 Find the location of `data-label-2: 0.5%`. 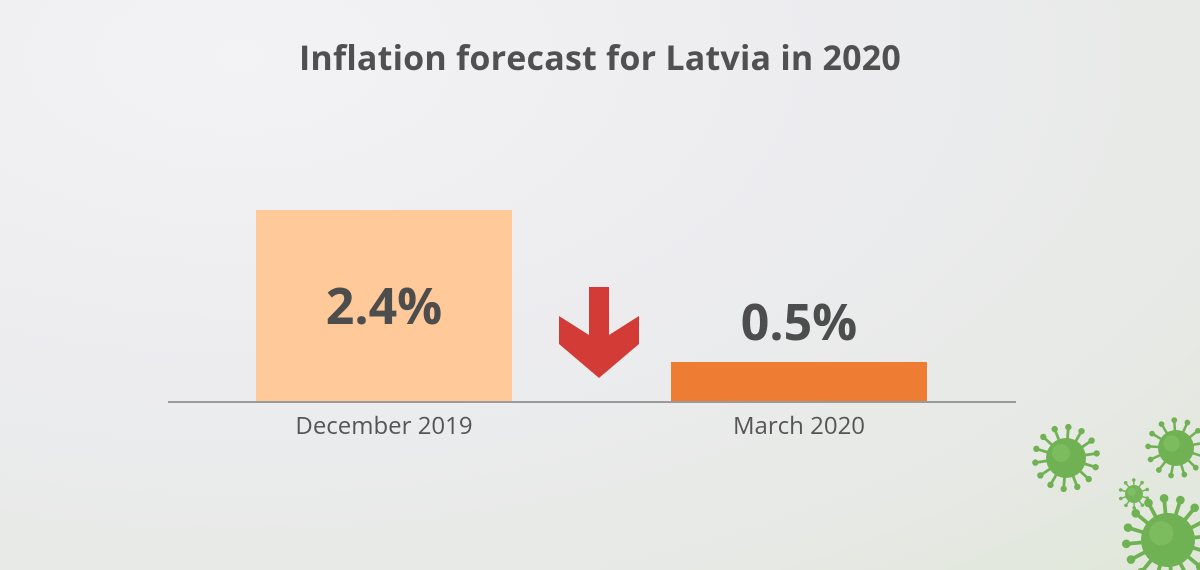

data-label-2: 0.5% is located at coordinates (799, 321).